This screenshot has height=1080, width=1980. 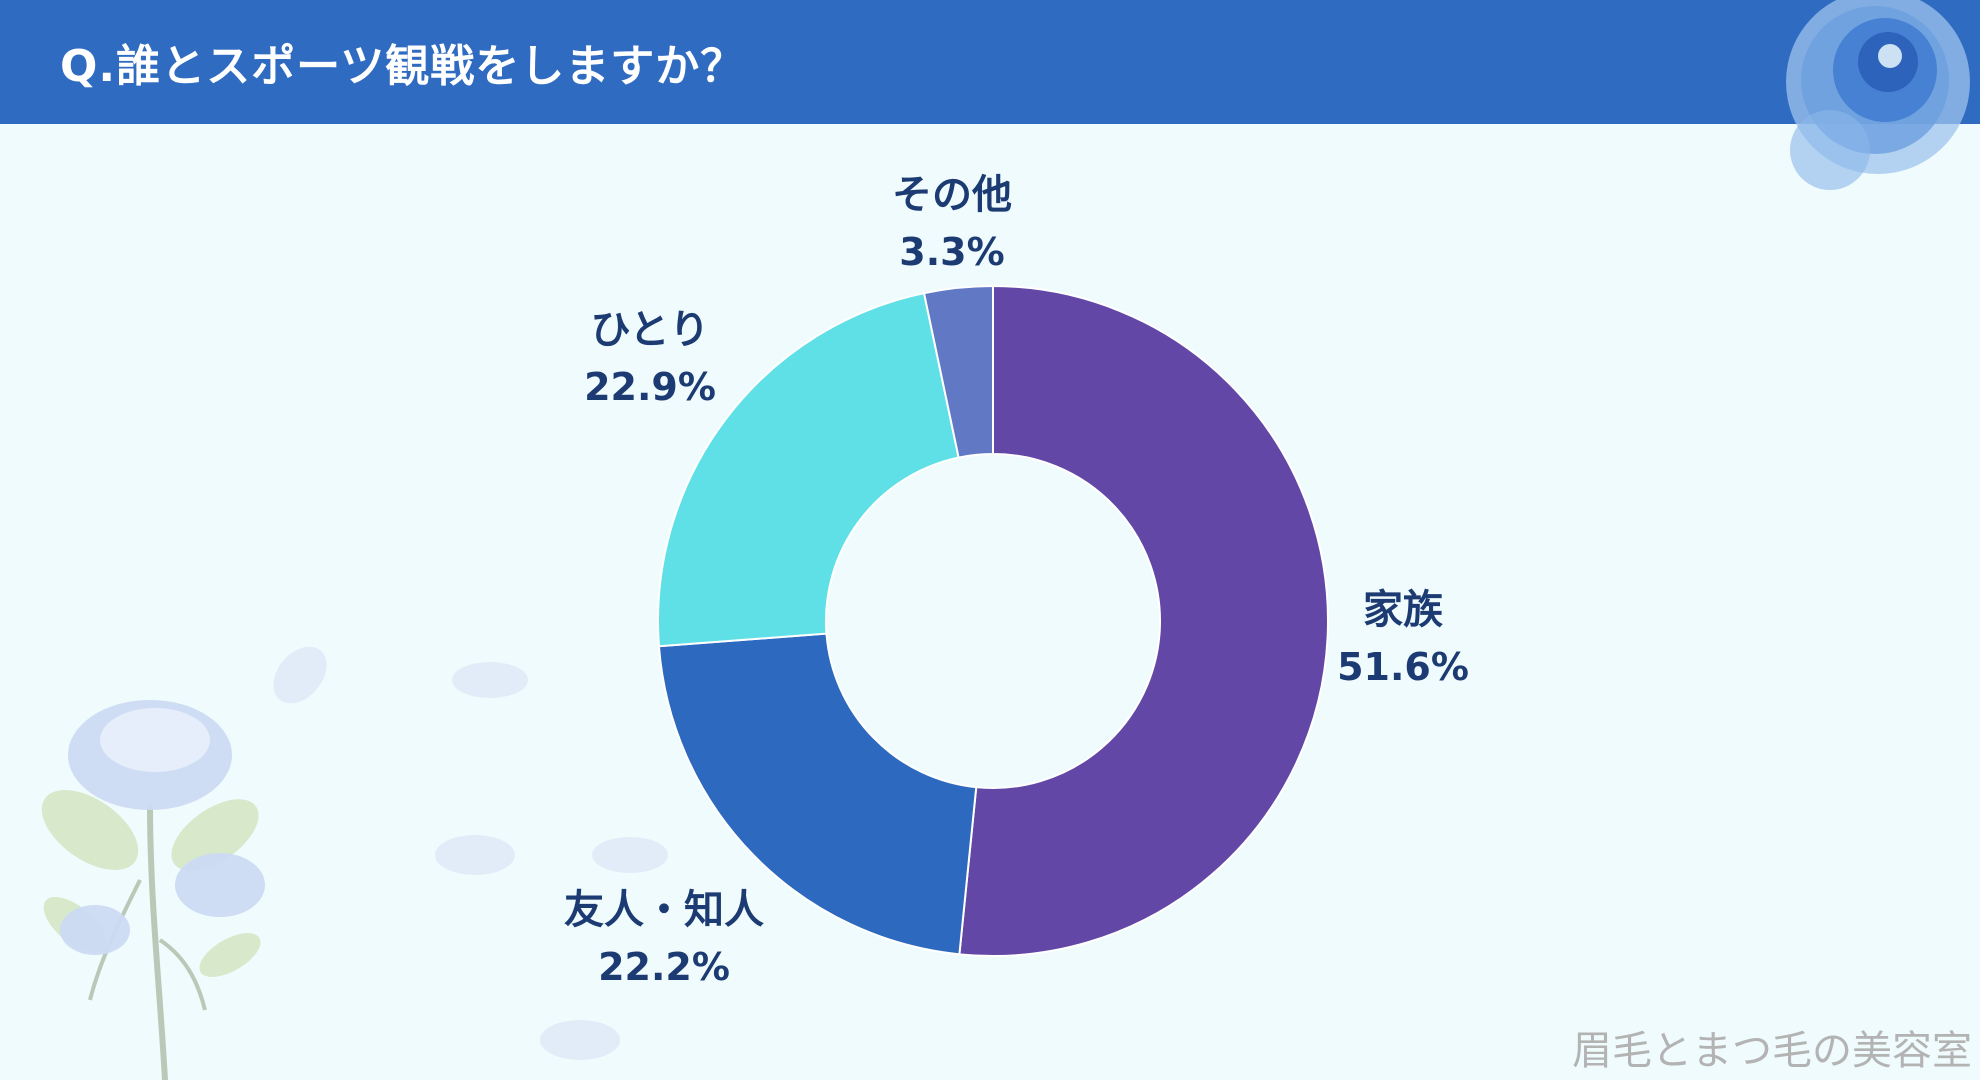 I want to click on slice-alone, so click(x=808, y=469).